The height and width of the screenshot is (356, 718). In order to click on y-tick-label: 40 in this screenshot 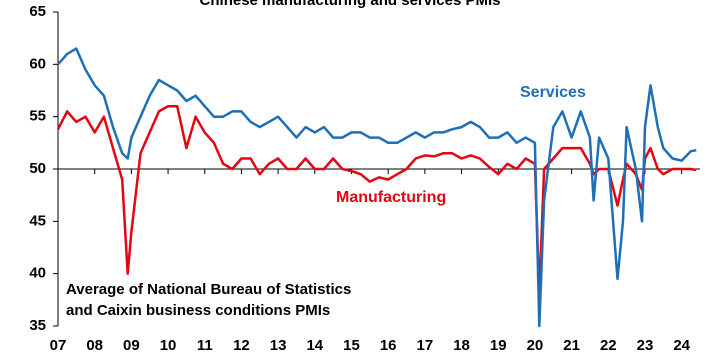, I will do `click(37, 273)`.